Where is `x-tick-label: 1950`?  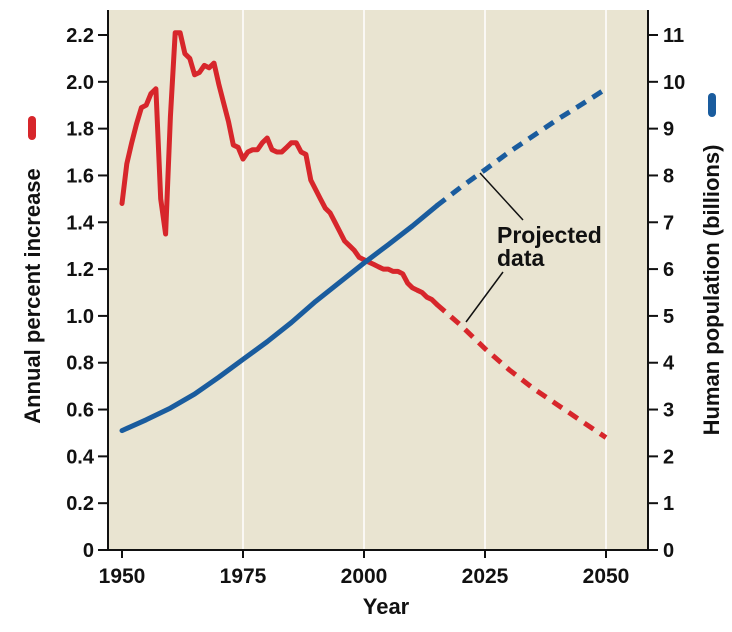 x-tick-label: 1950 is located at coordinates (122, 576).